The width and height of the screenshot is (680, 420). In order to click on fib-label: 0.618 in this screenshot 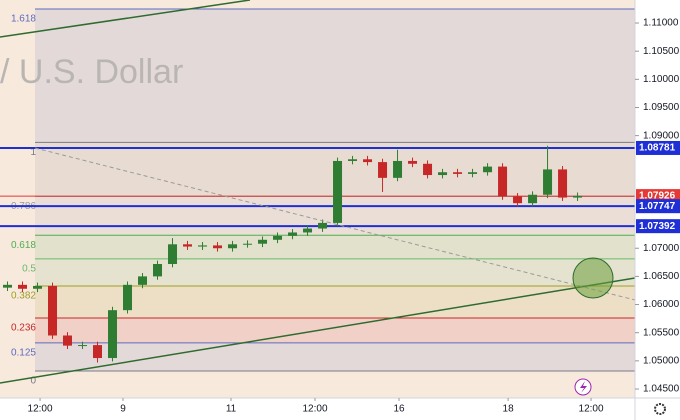, I will do `click(23, 245)`.